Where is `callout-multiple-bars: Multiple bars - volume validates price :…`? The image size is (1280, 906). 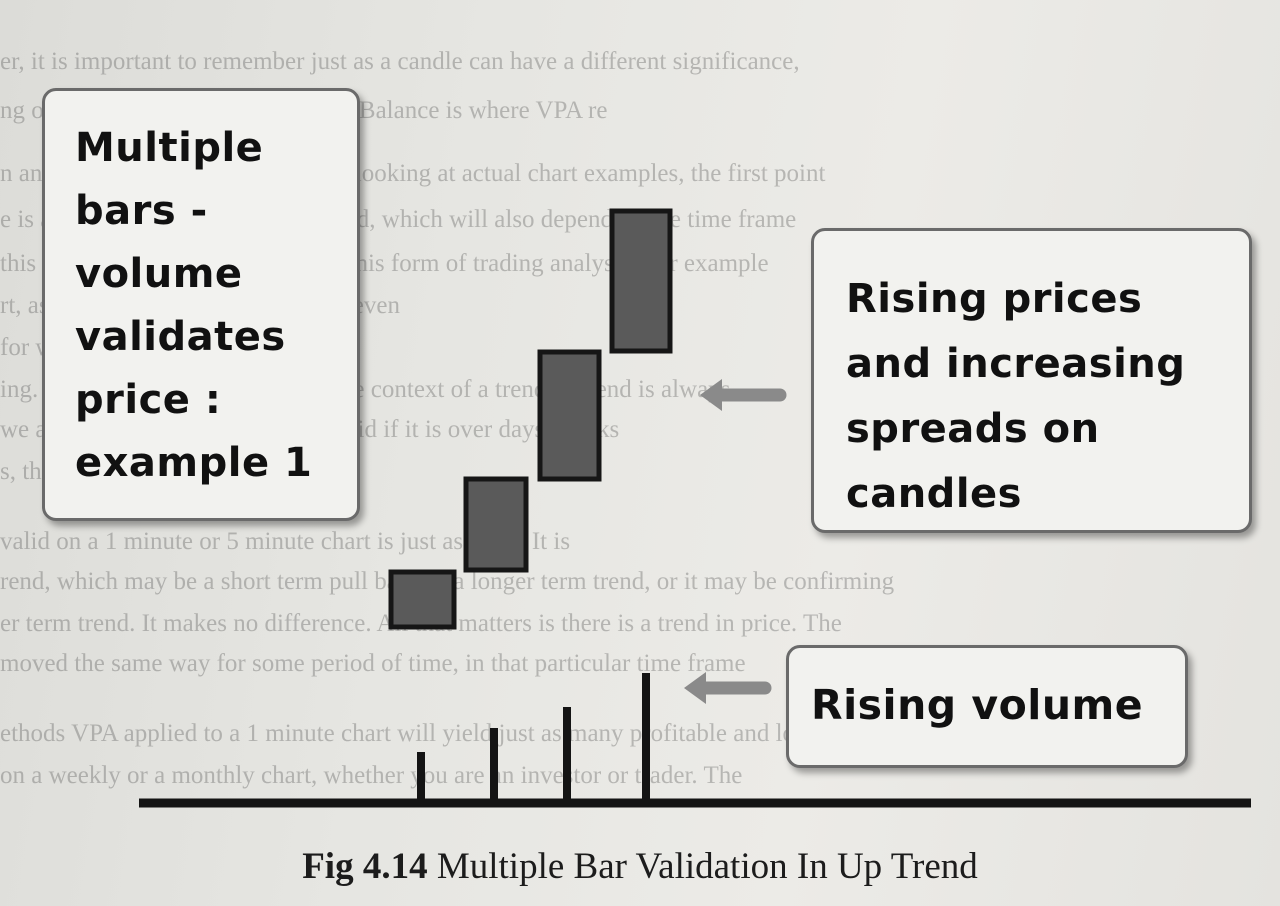 callout-multiple-bars: Multiple bars - volume validates price :… is located at coordinates (201, 304).